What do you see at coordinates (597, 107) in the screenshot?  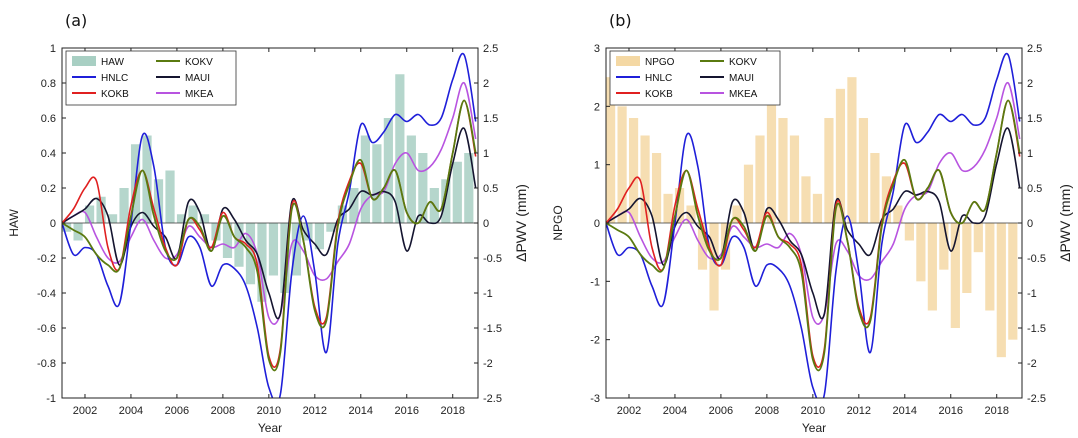 I see `left-tick-label: 2` at bounding box center [597, 107].